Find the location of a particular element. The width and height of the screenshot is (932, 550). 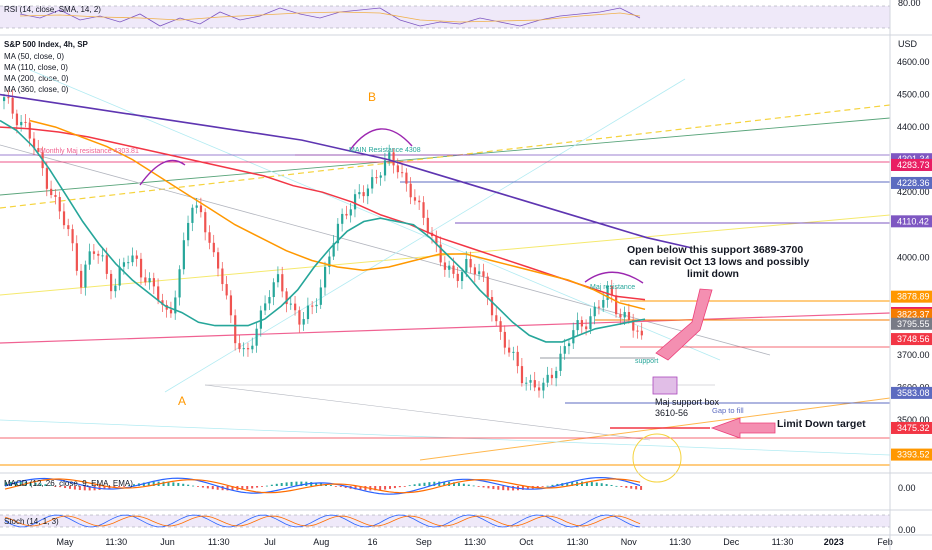

time-tick: Sep is located at coordinates (424, 542).